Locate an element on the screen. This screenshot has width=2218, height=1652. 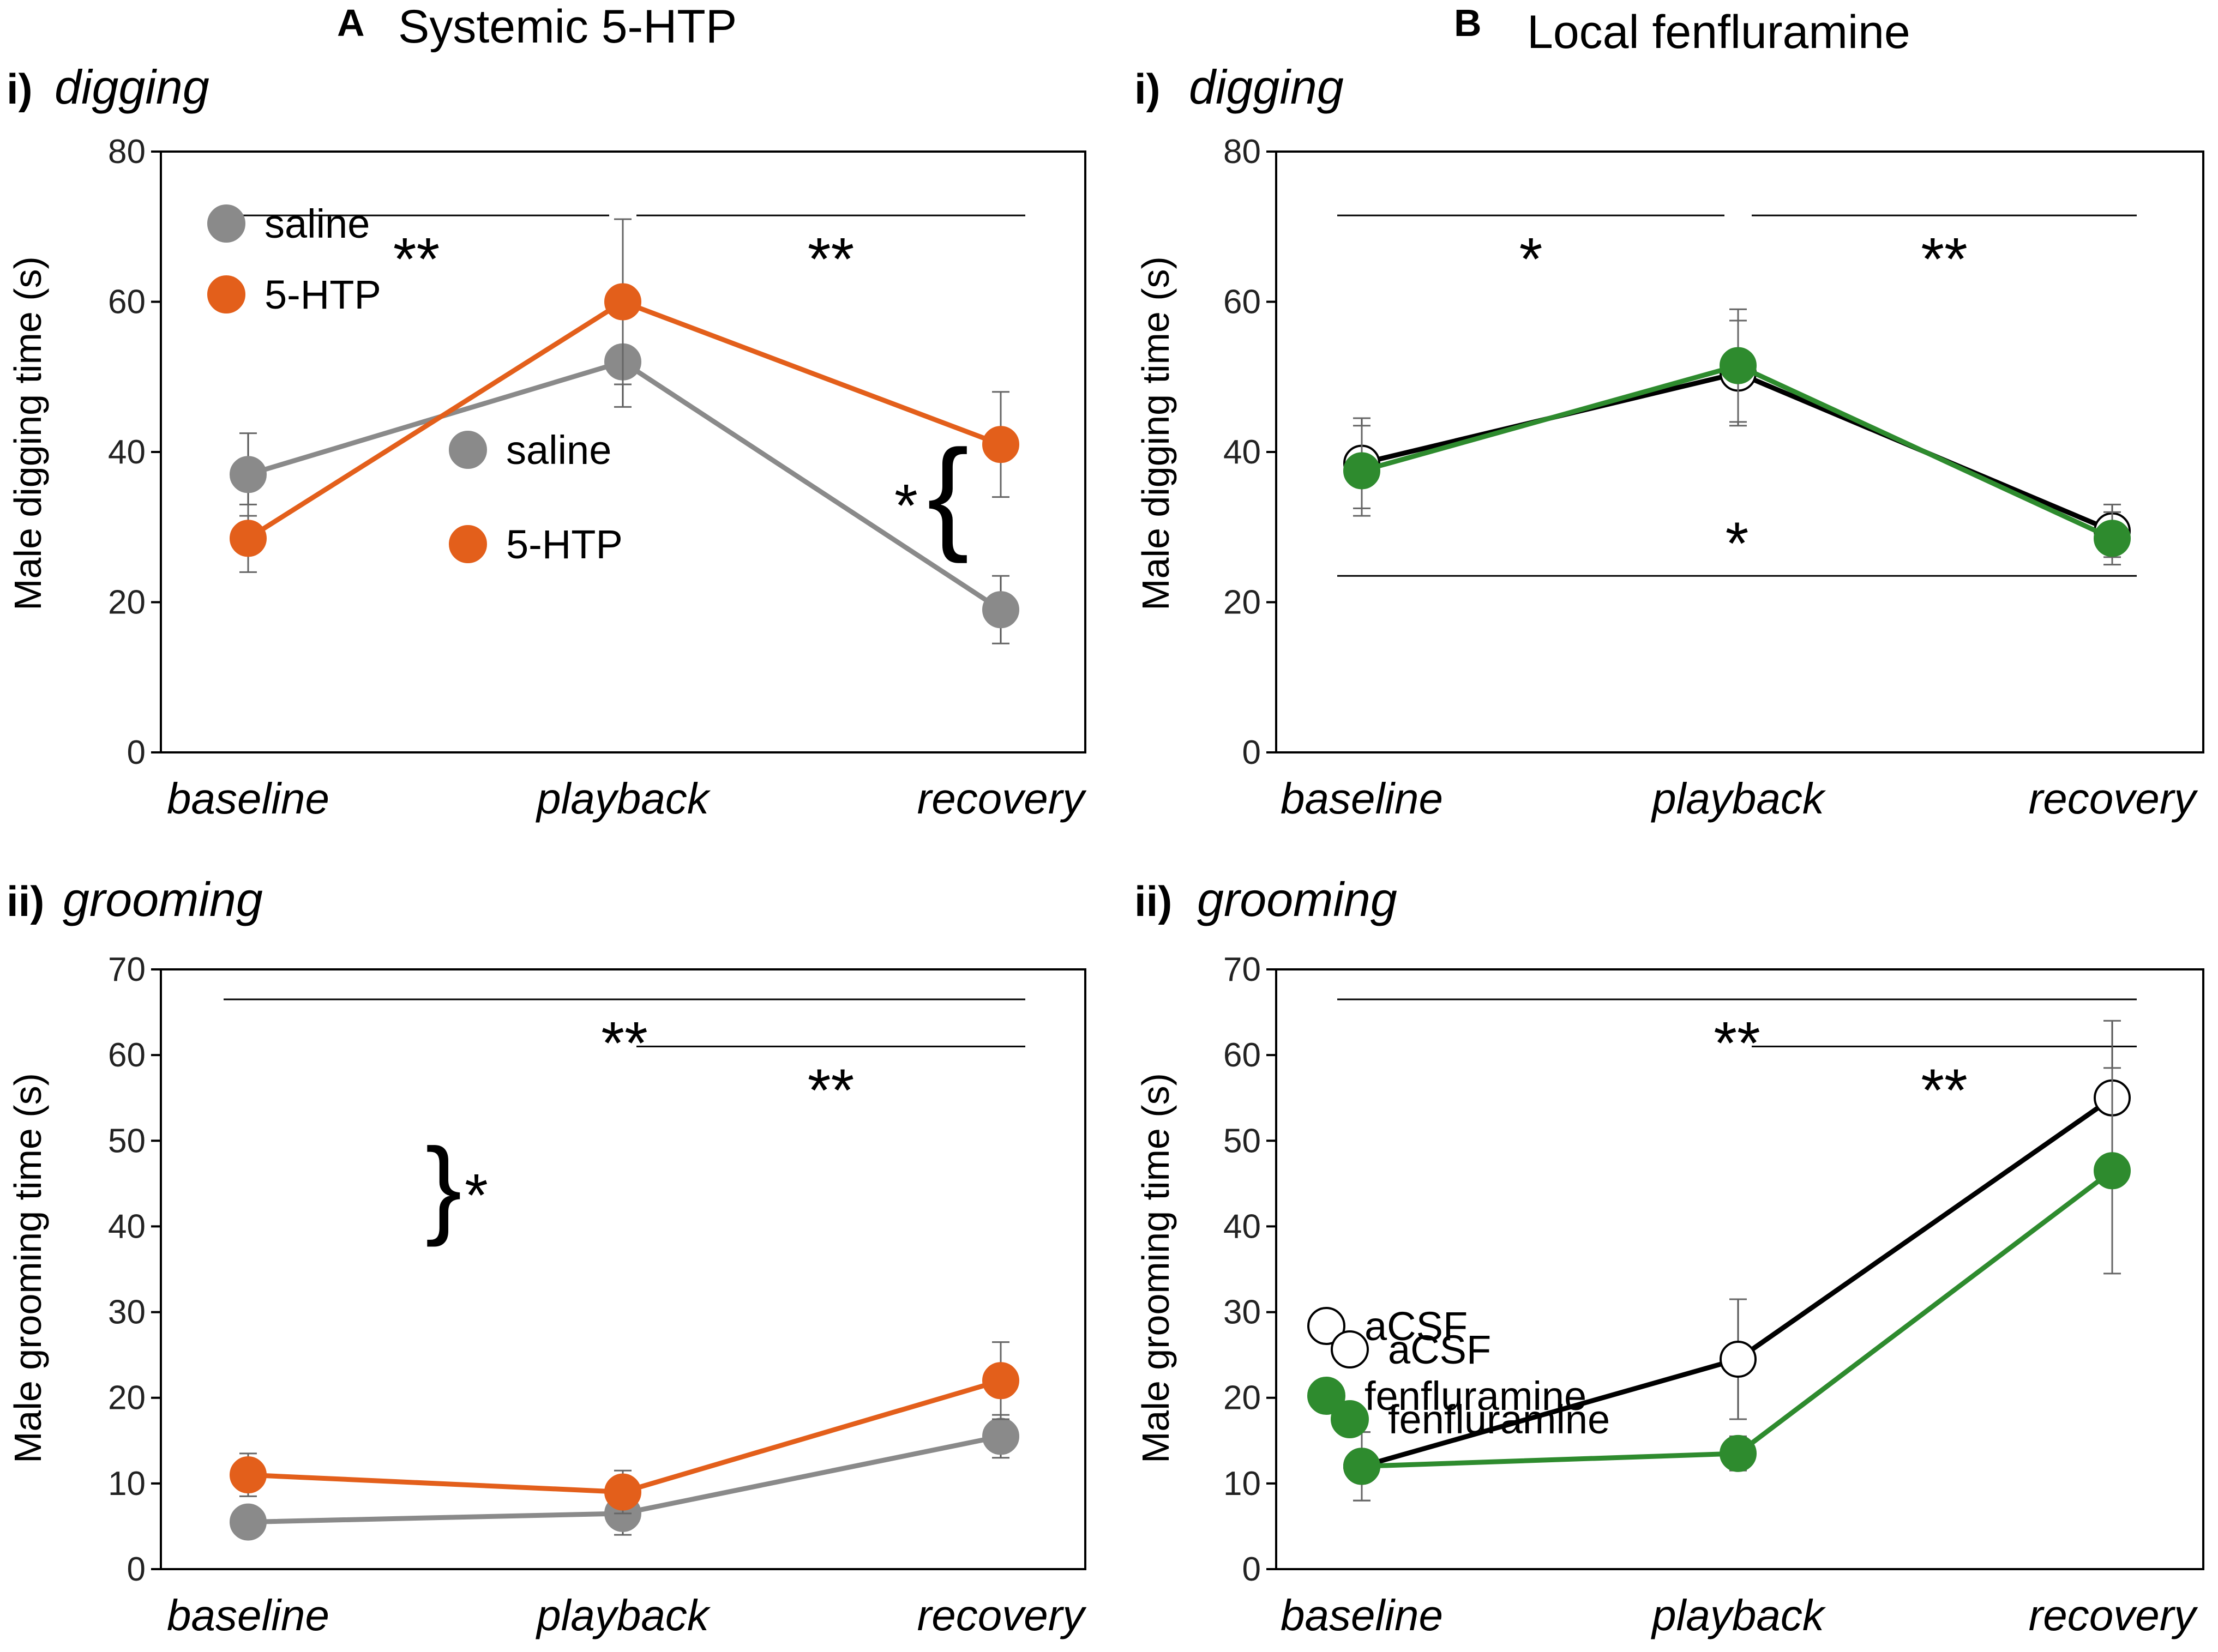
brace-symbol: } is located at coordinates (443, 1186).